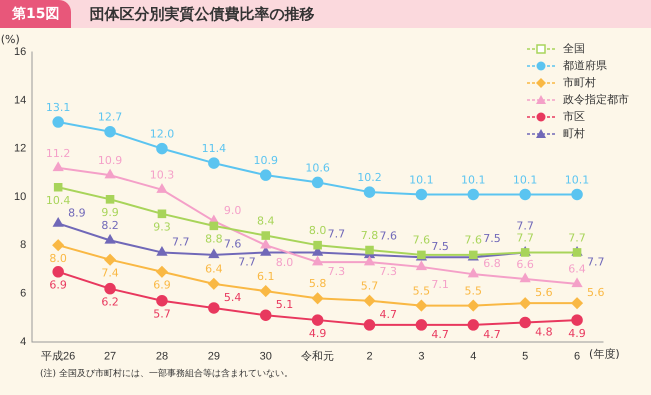  What do you see at coordinates (36, 14) in the screenshot?
I see `chart-subtitle: 第15図` at bounding box center [36, 14].